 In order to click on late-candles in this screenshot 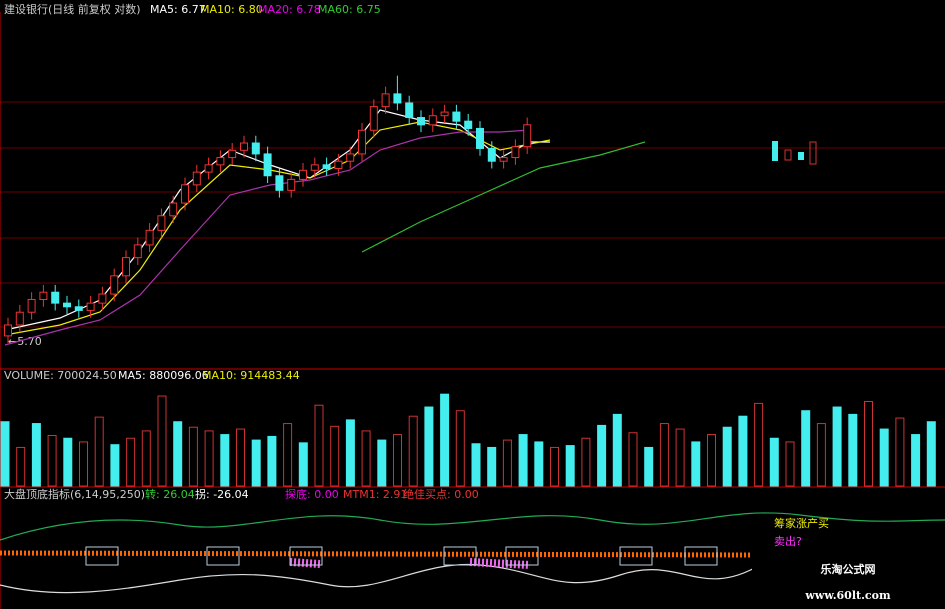, I will do `click(794, 153)`.